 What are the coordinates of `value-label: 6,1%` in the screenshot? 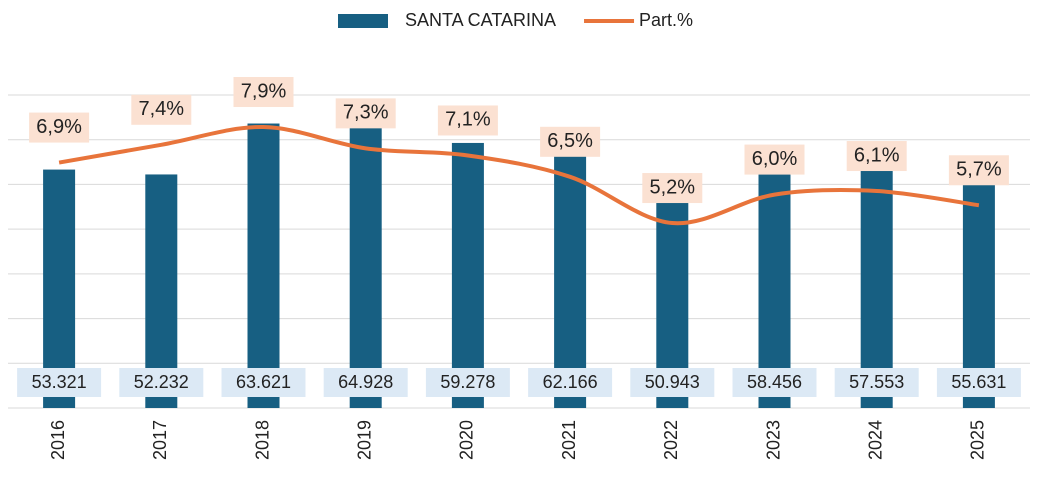 It's located at (877, 155).